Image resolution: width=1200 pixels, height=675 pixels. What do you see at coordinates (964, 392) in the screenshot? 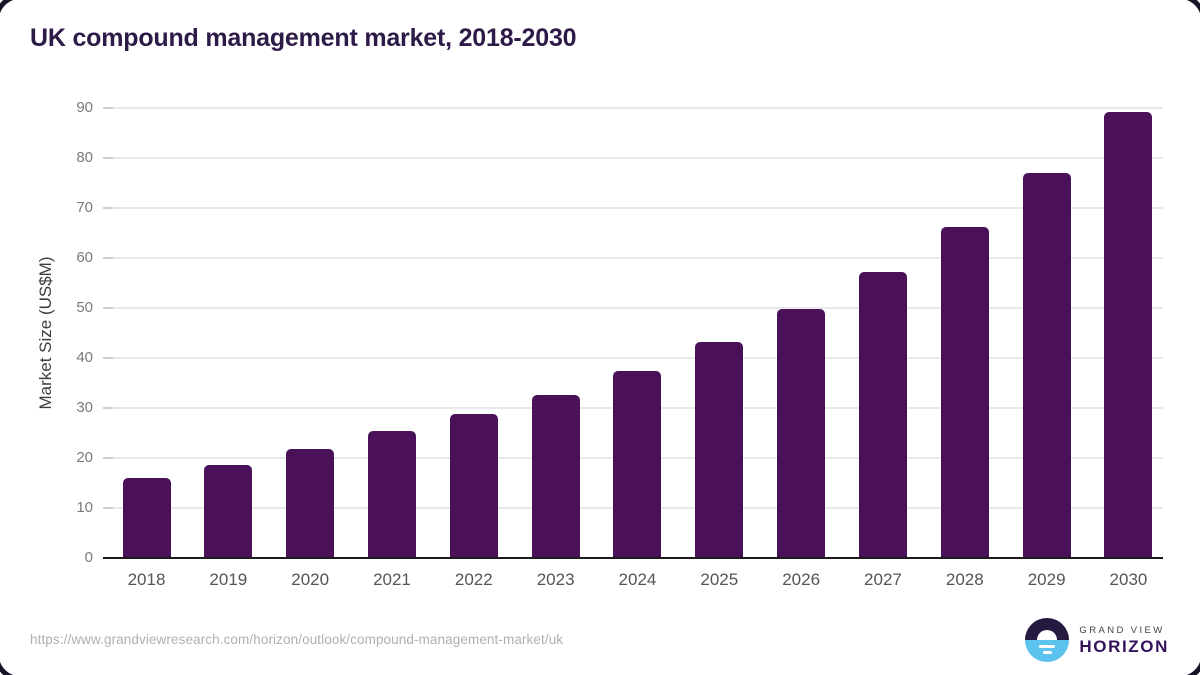
I see `bar-2028` at bounding box center [964, 392].